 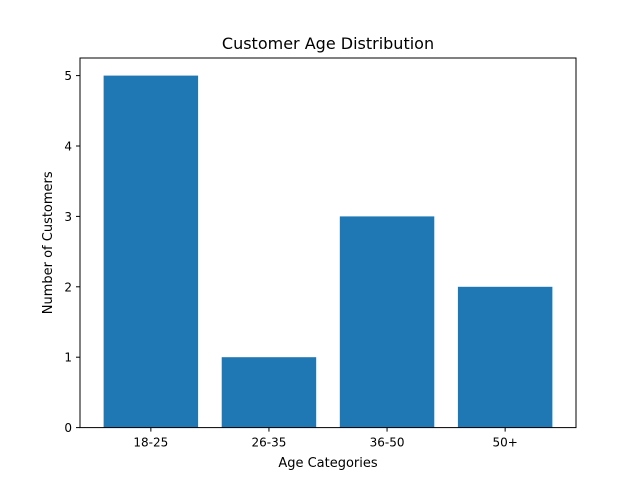 What do you see at coordinates (68, 358) in the screenshot?
I see `y-tick-label: 1` at bounding box center [68, 358].